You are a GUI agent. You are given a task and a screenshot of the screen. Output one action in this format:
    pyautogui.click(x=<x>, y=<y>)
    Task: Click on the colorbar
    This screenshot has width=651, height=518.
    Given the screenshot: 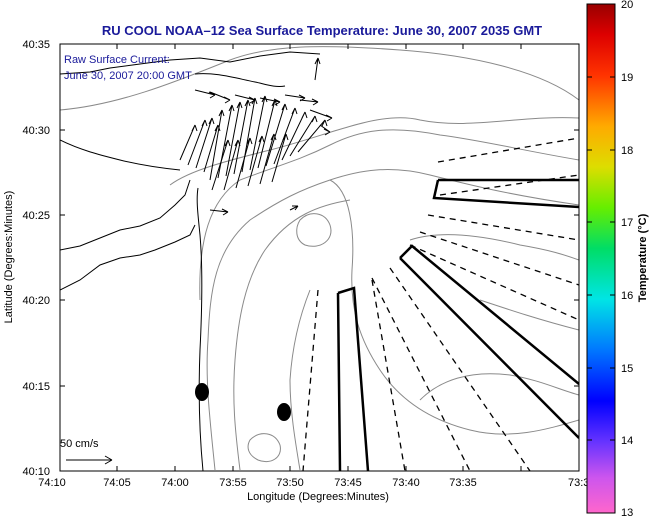 What is the action you would take?
    pyautogui.click(x=601, y=258)
    